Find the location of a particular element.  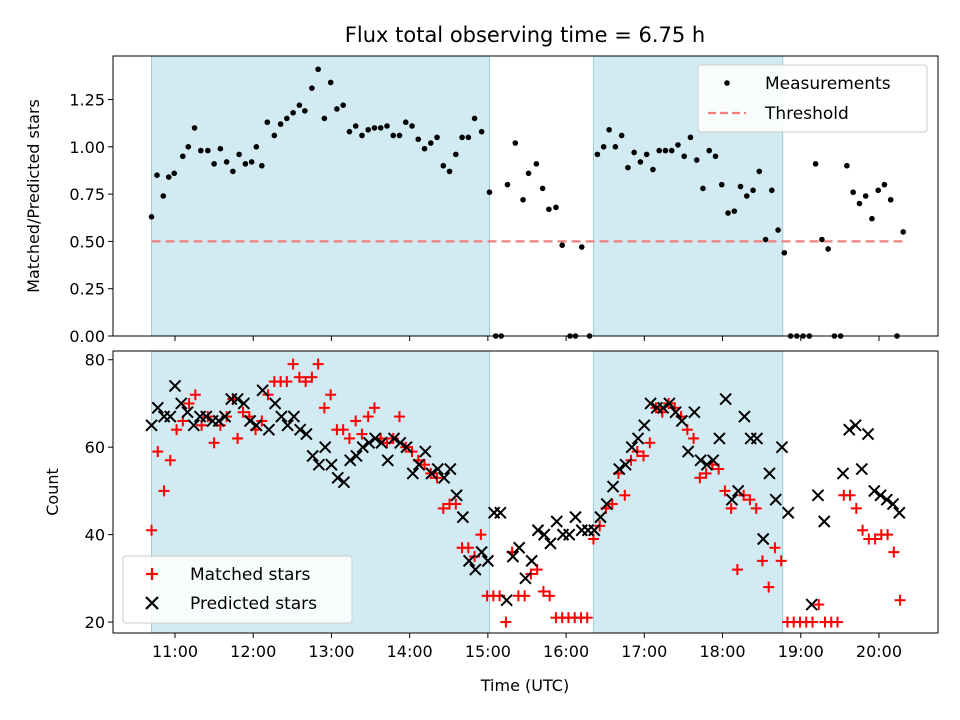

x-axis-ticks is located at coordinates (527, 338).